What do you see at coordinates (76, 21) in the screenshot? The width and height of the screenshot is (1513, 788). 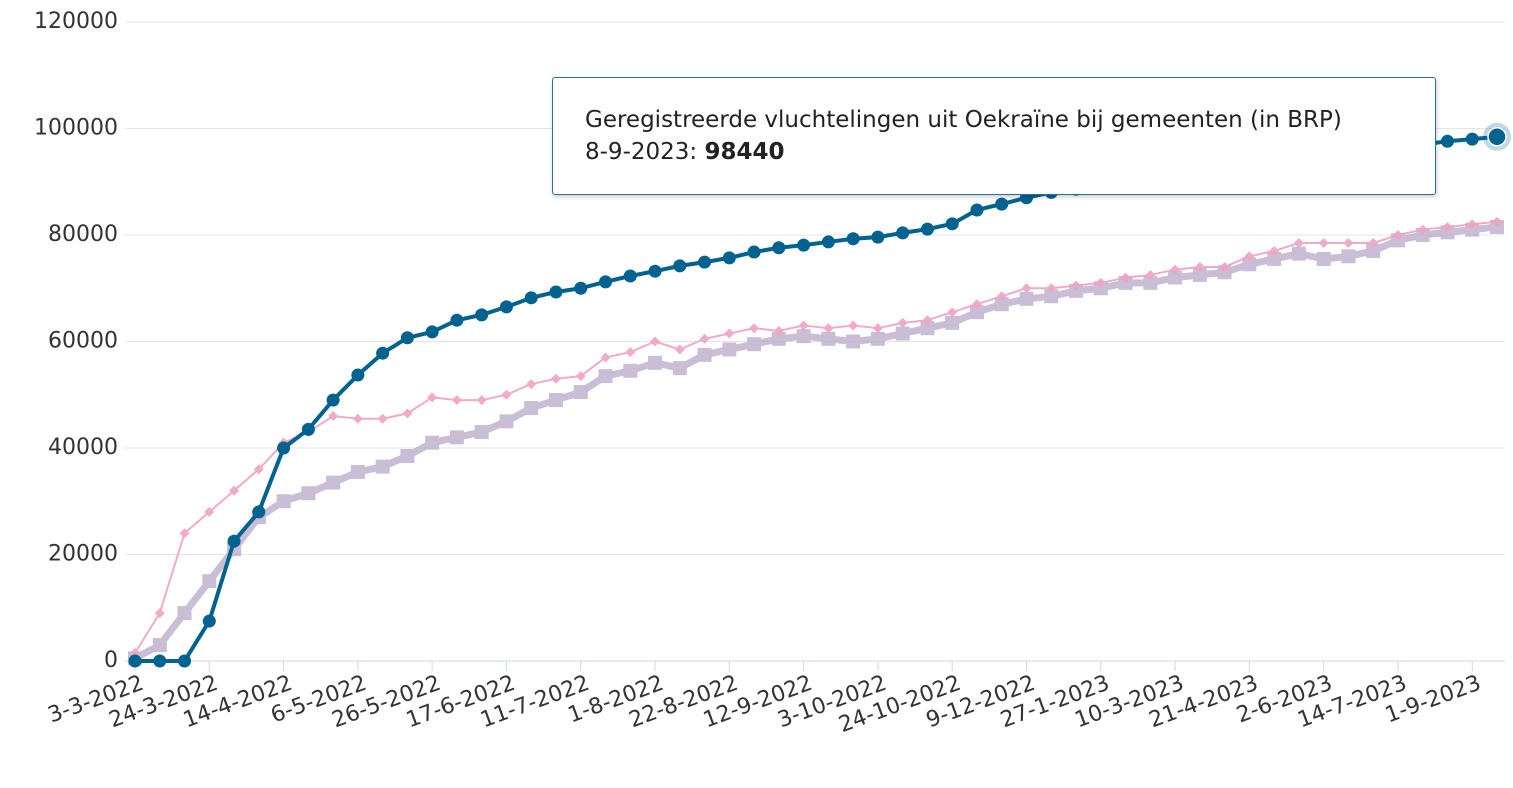 I see `y-tick-label: 120000` at bounding box center [76, 21].